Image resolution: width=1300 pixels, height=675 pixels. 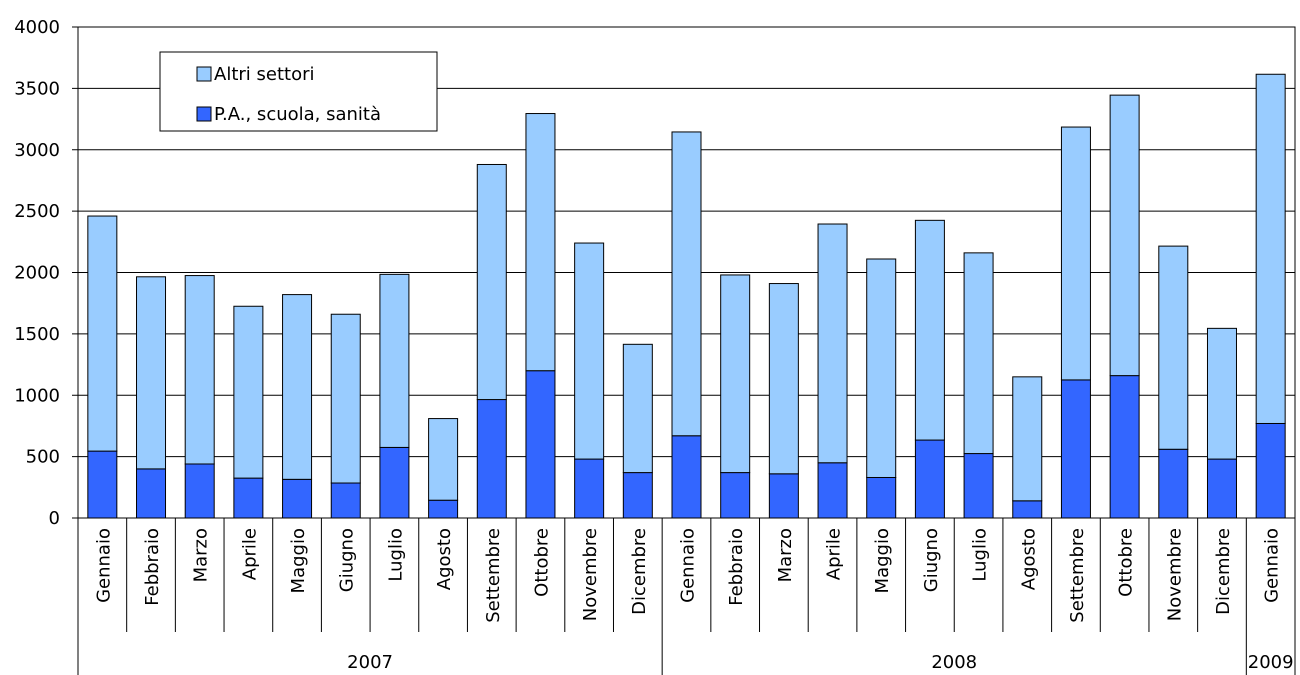 I want to click on x-group-label: 2007, so click(x=370, y=662).